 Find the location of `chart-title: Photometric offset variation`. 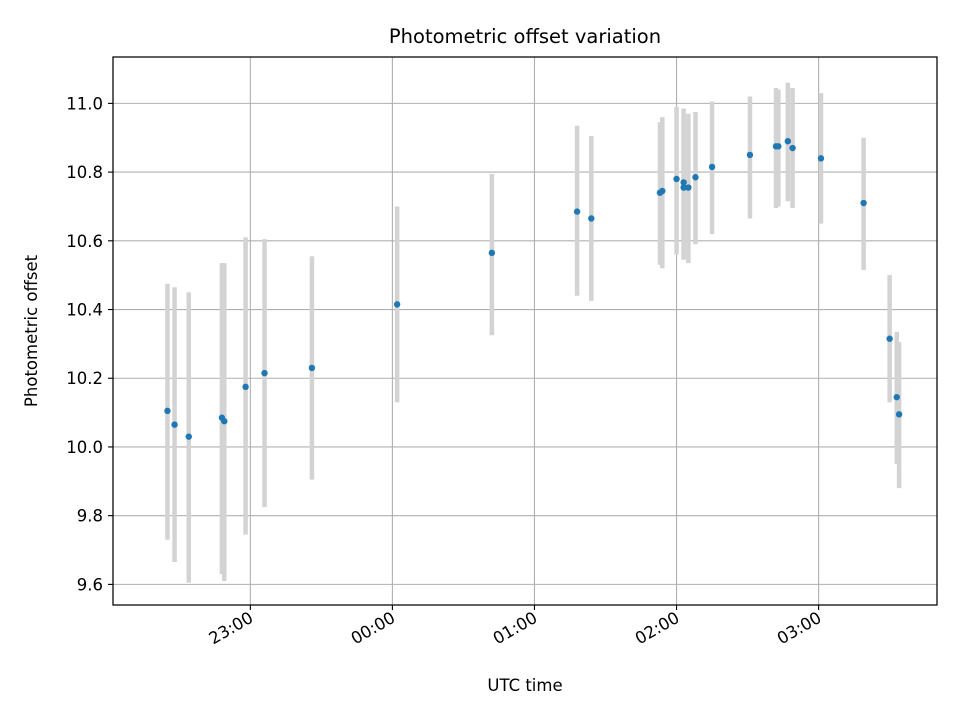

chart-title: Photometric offset variation is located at coordinates (525, 36).